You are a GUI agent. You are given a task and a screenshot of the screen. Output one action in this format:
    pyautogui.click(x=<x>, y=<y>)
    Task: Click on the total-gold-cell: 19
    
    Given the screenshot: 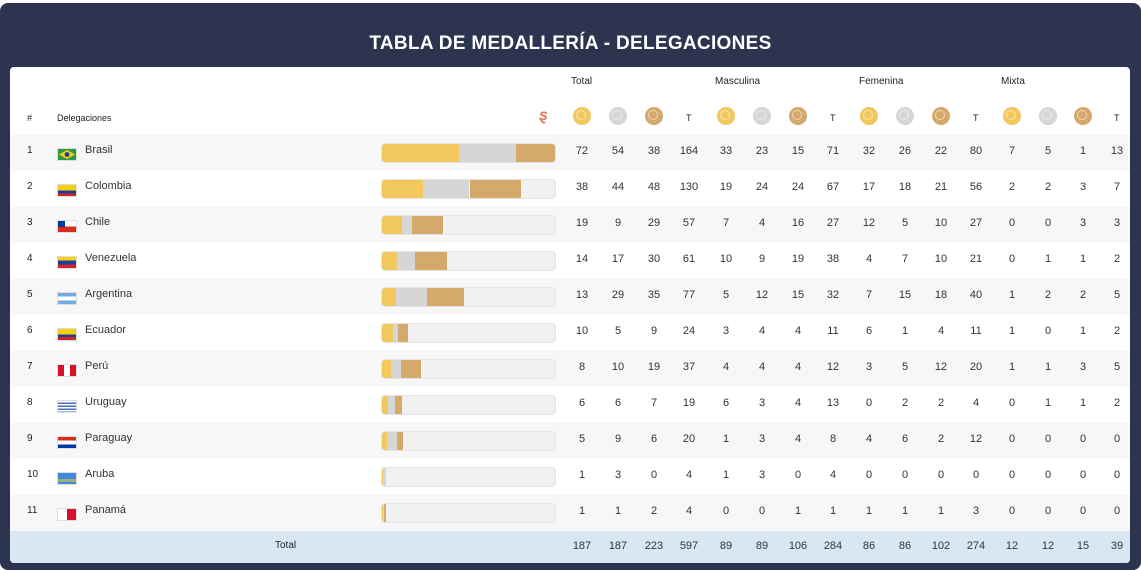 What is the action you would take?
    pyautogui.click(x=582, y=223)
    